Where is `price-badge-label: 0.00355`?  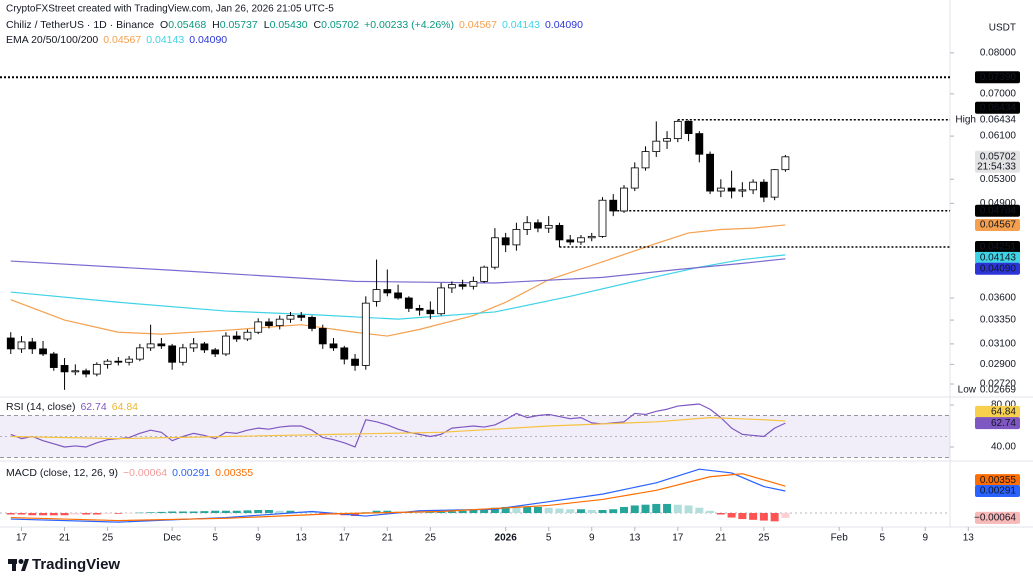 price-badge-label: 0.00355 is located at coordinates (998, 480).